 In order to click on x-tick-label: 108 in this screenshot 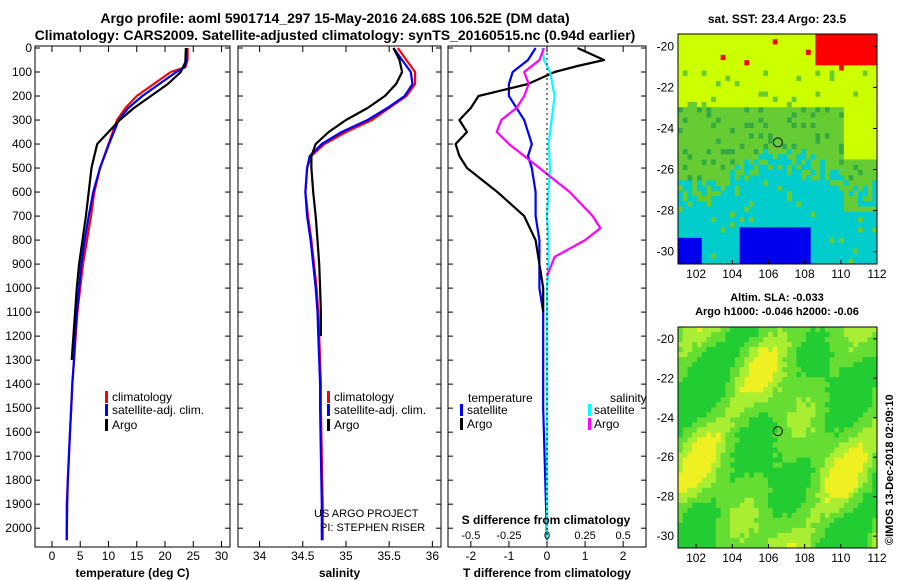, I will do `click(805, 558)`.